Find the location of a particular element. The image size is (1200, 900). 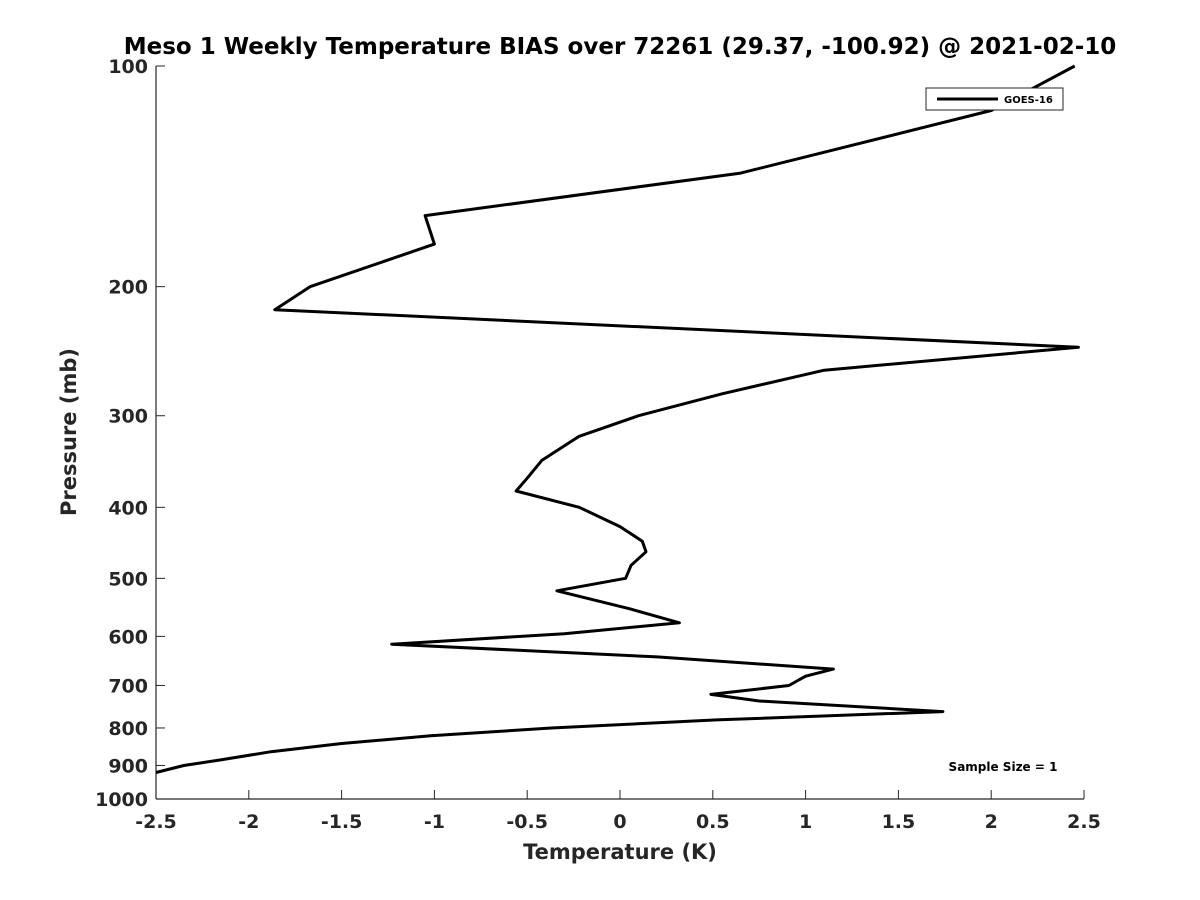

y-tick-label: 1000 is located at coordinates (121, 800).